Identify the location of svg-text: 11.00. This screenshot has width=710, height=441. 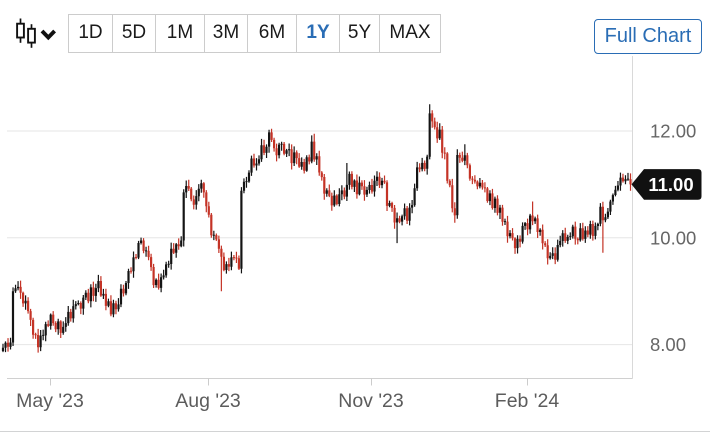
(670, 184).